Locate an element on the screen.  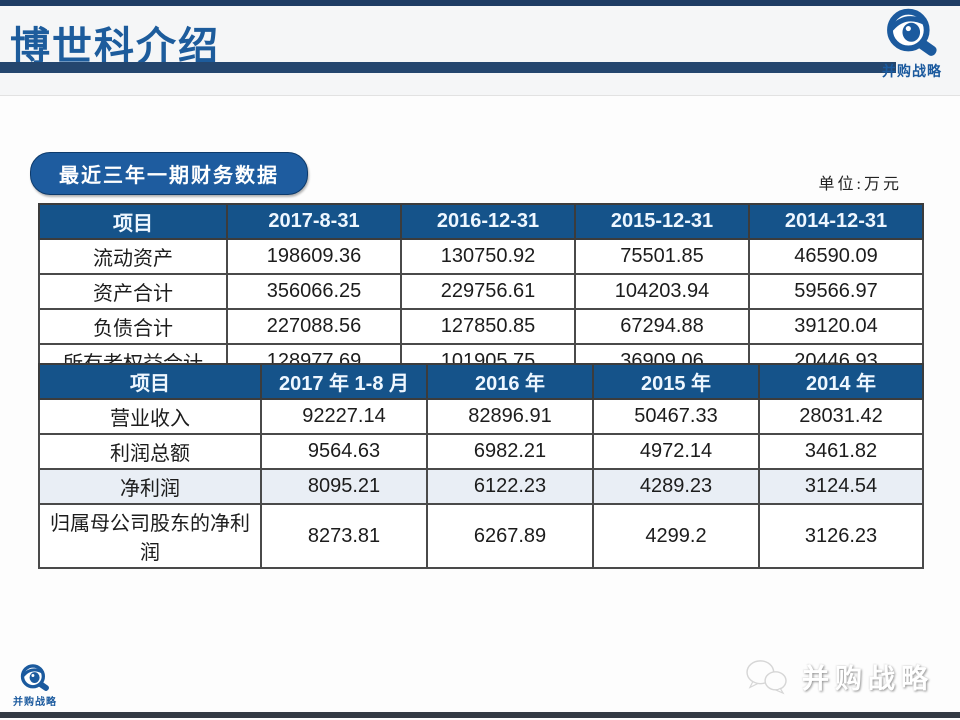
cell: 356066.25 is located at coordinates (314, 291).